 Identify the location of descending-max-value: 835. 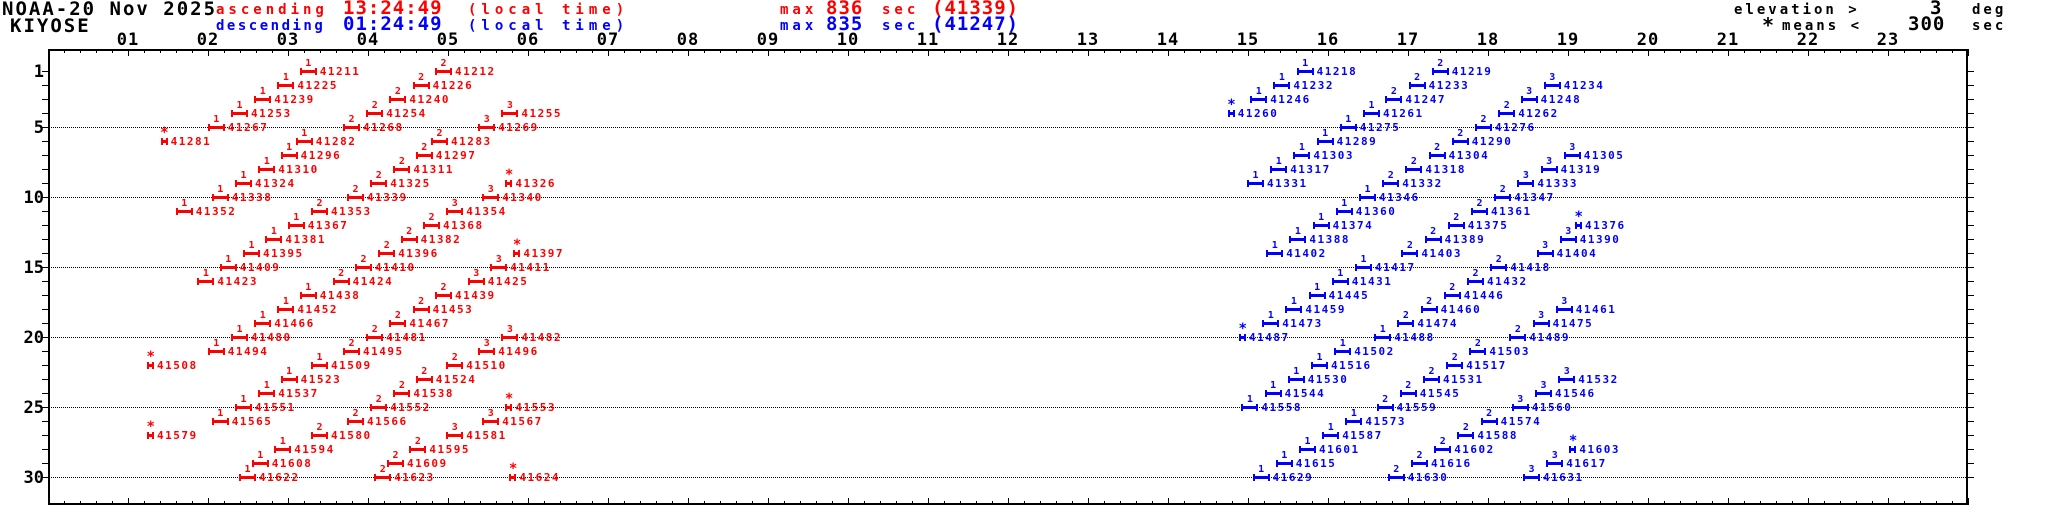
(845, 24).